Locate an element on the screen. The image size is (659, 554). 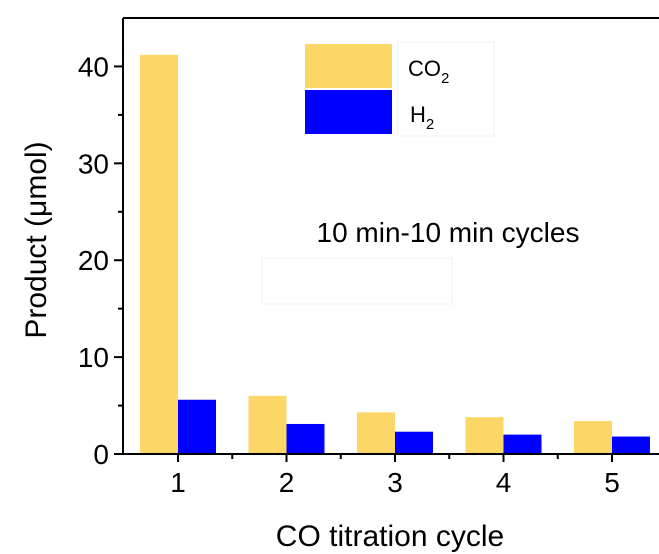
y-axis-title: Product (μmol) is located at coordinates (36, 239).